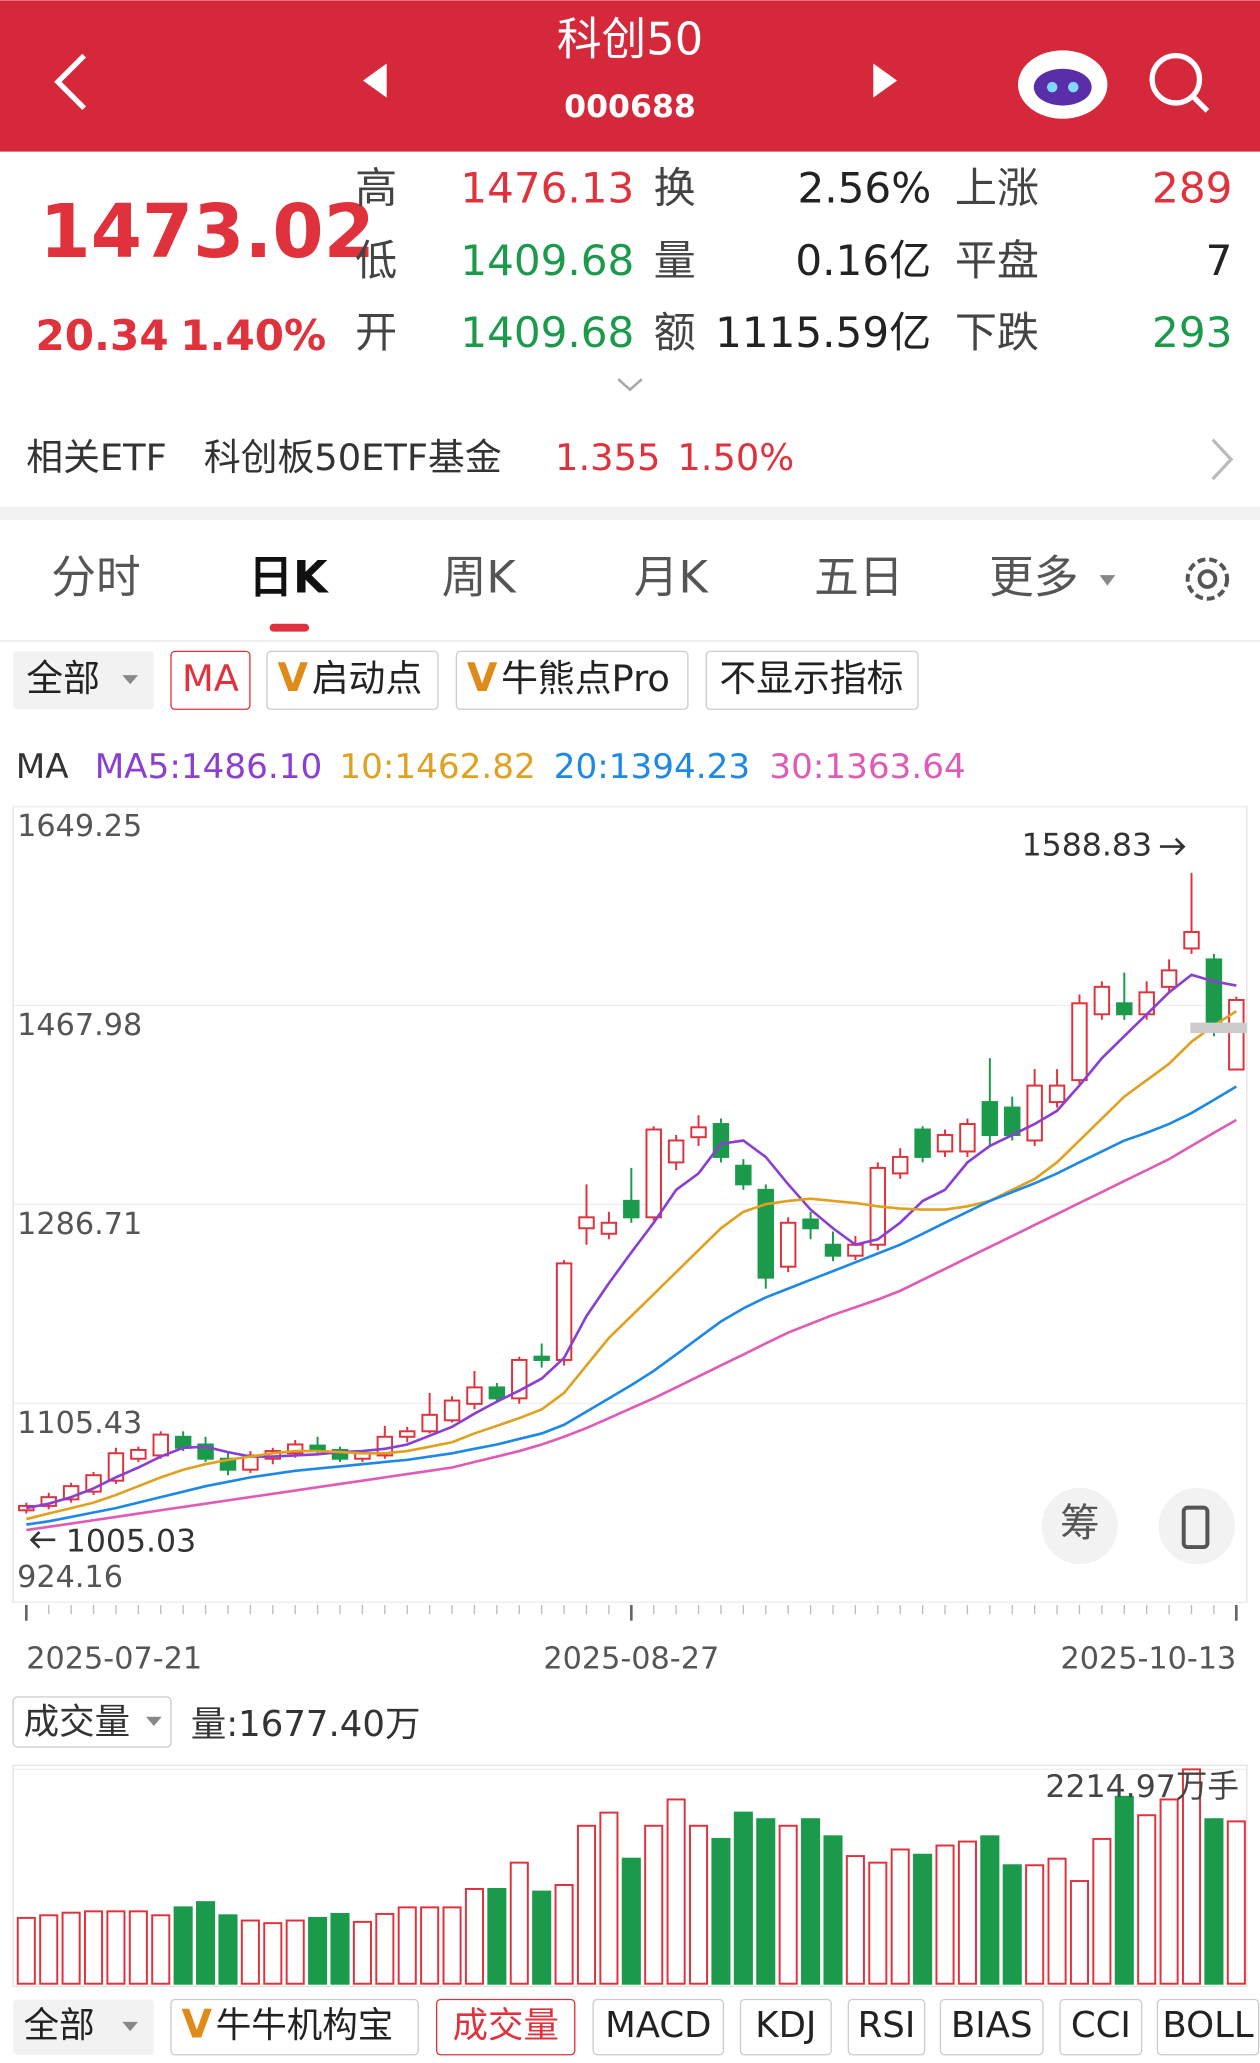  What do you see at coordinates (1149, 1659) in the screenshot?
I see `x-tick-label: 2025-10-13` at bounding box center [1149, 1659].